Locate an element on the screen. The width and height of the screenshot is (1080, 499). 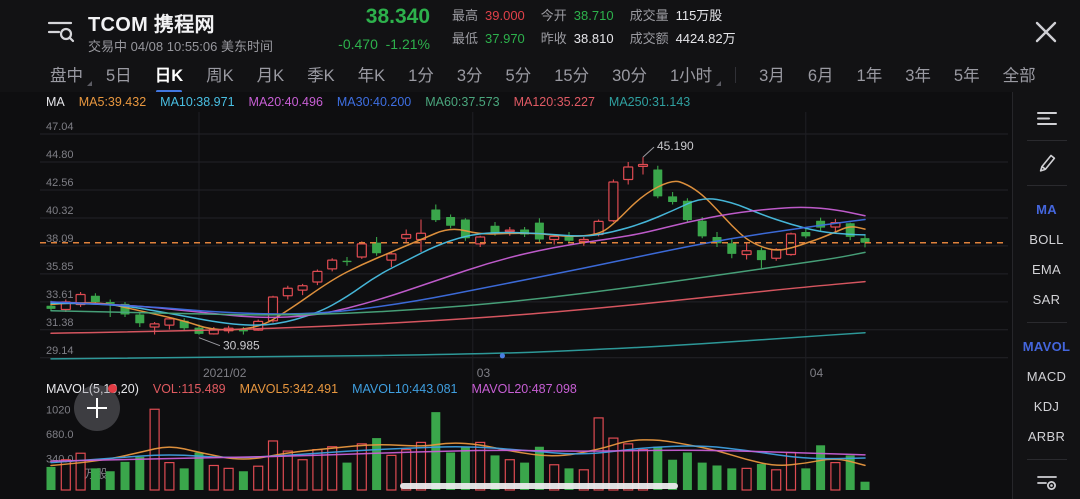
tab-3分: 3分 is located at coordinates (469, 76).